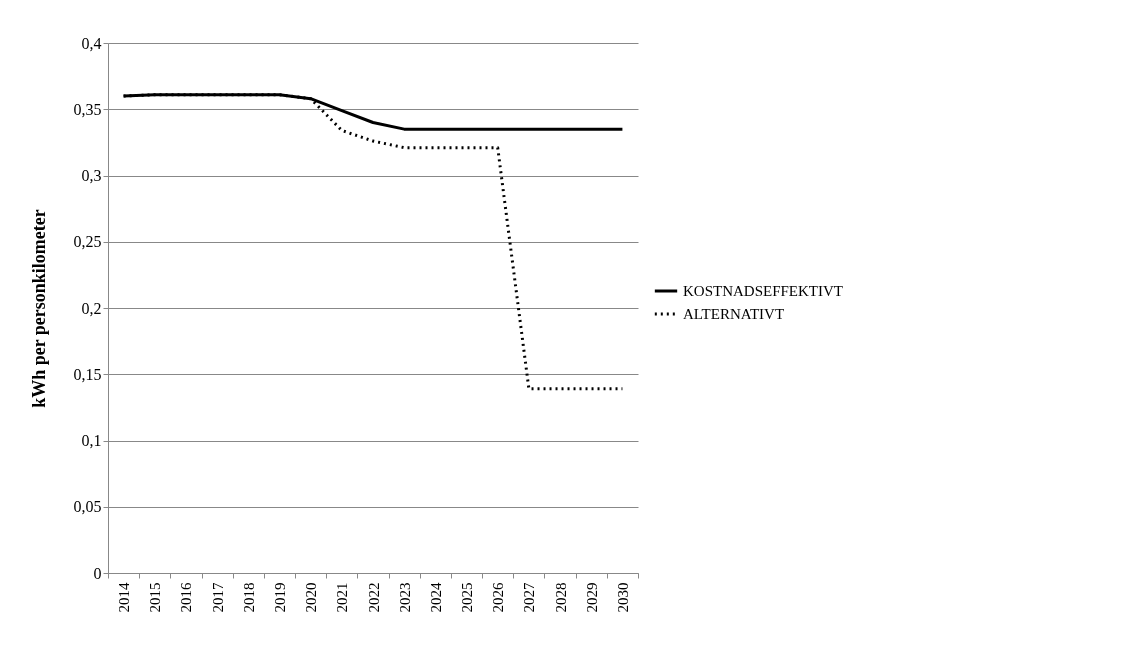 This screenshot has width=1134, height=662. I want to click on x-tick-label: 2018, so click(248, 597).